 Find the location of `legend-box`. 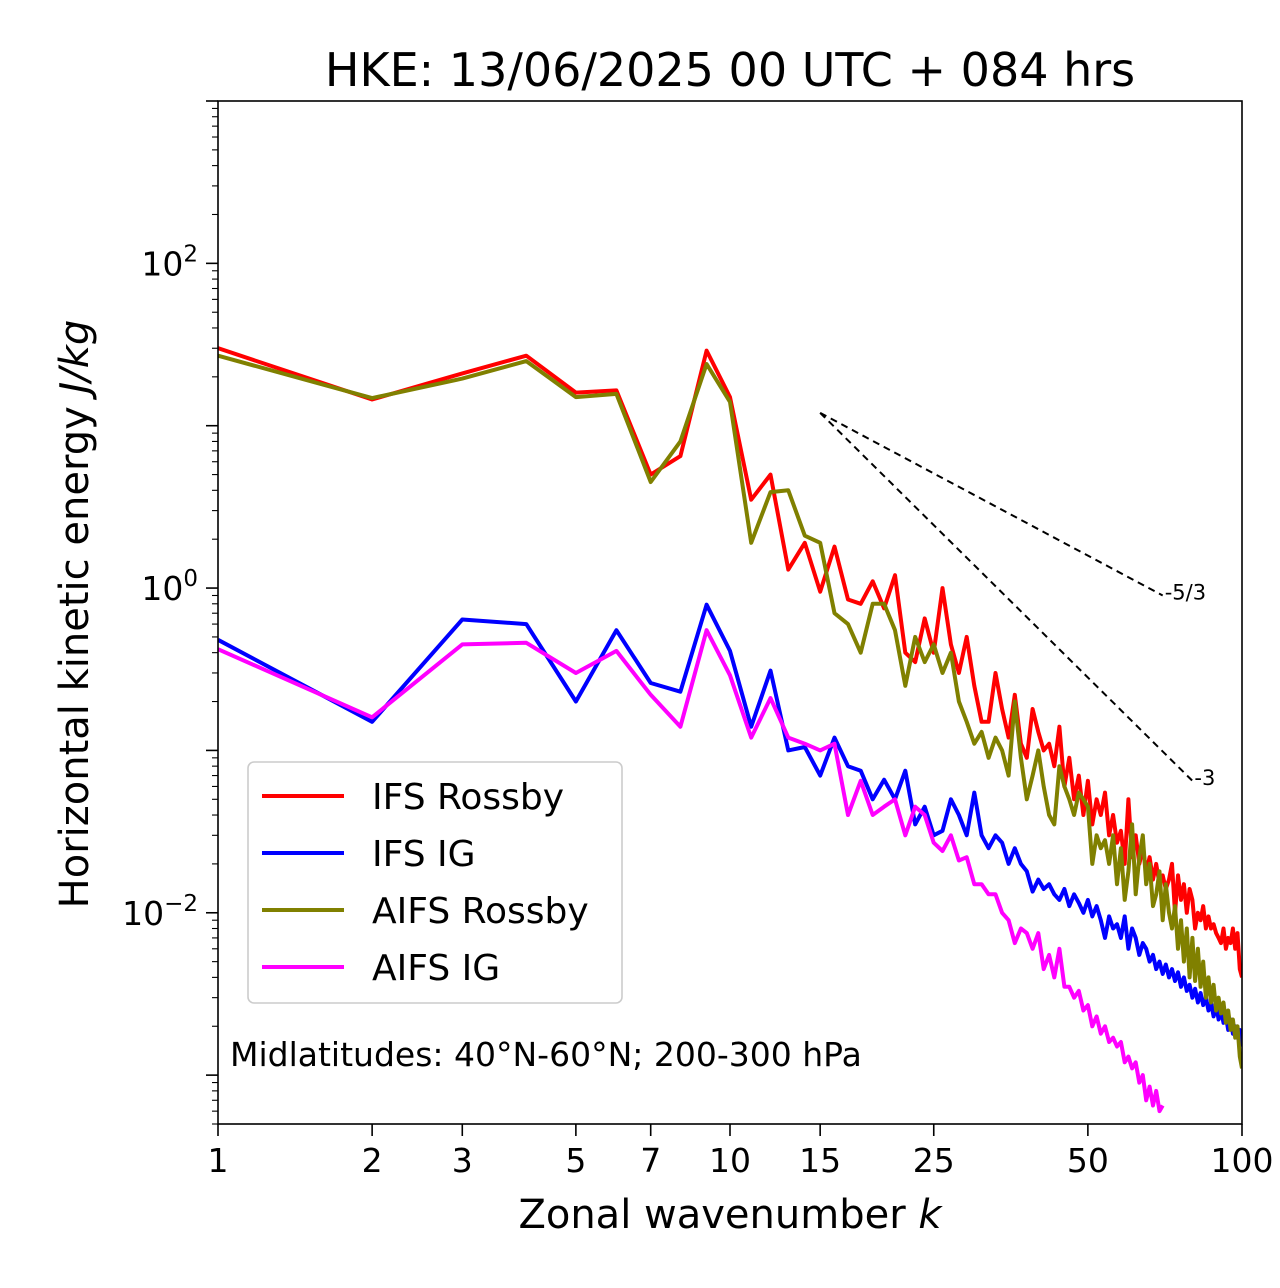

legend-box is located at coordinates (435, 882).